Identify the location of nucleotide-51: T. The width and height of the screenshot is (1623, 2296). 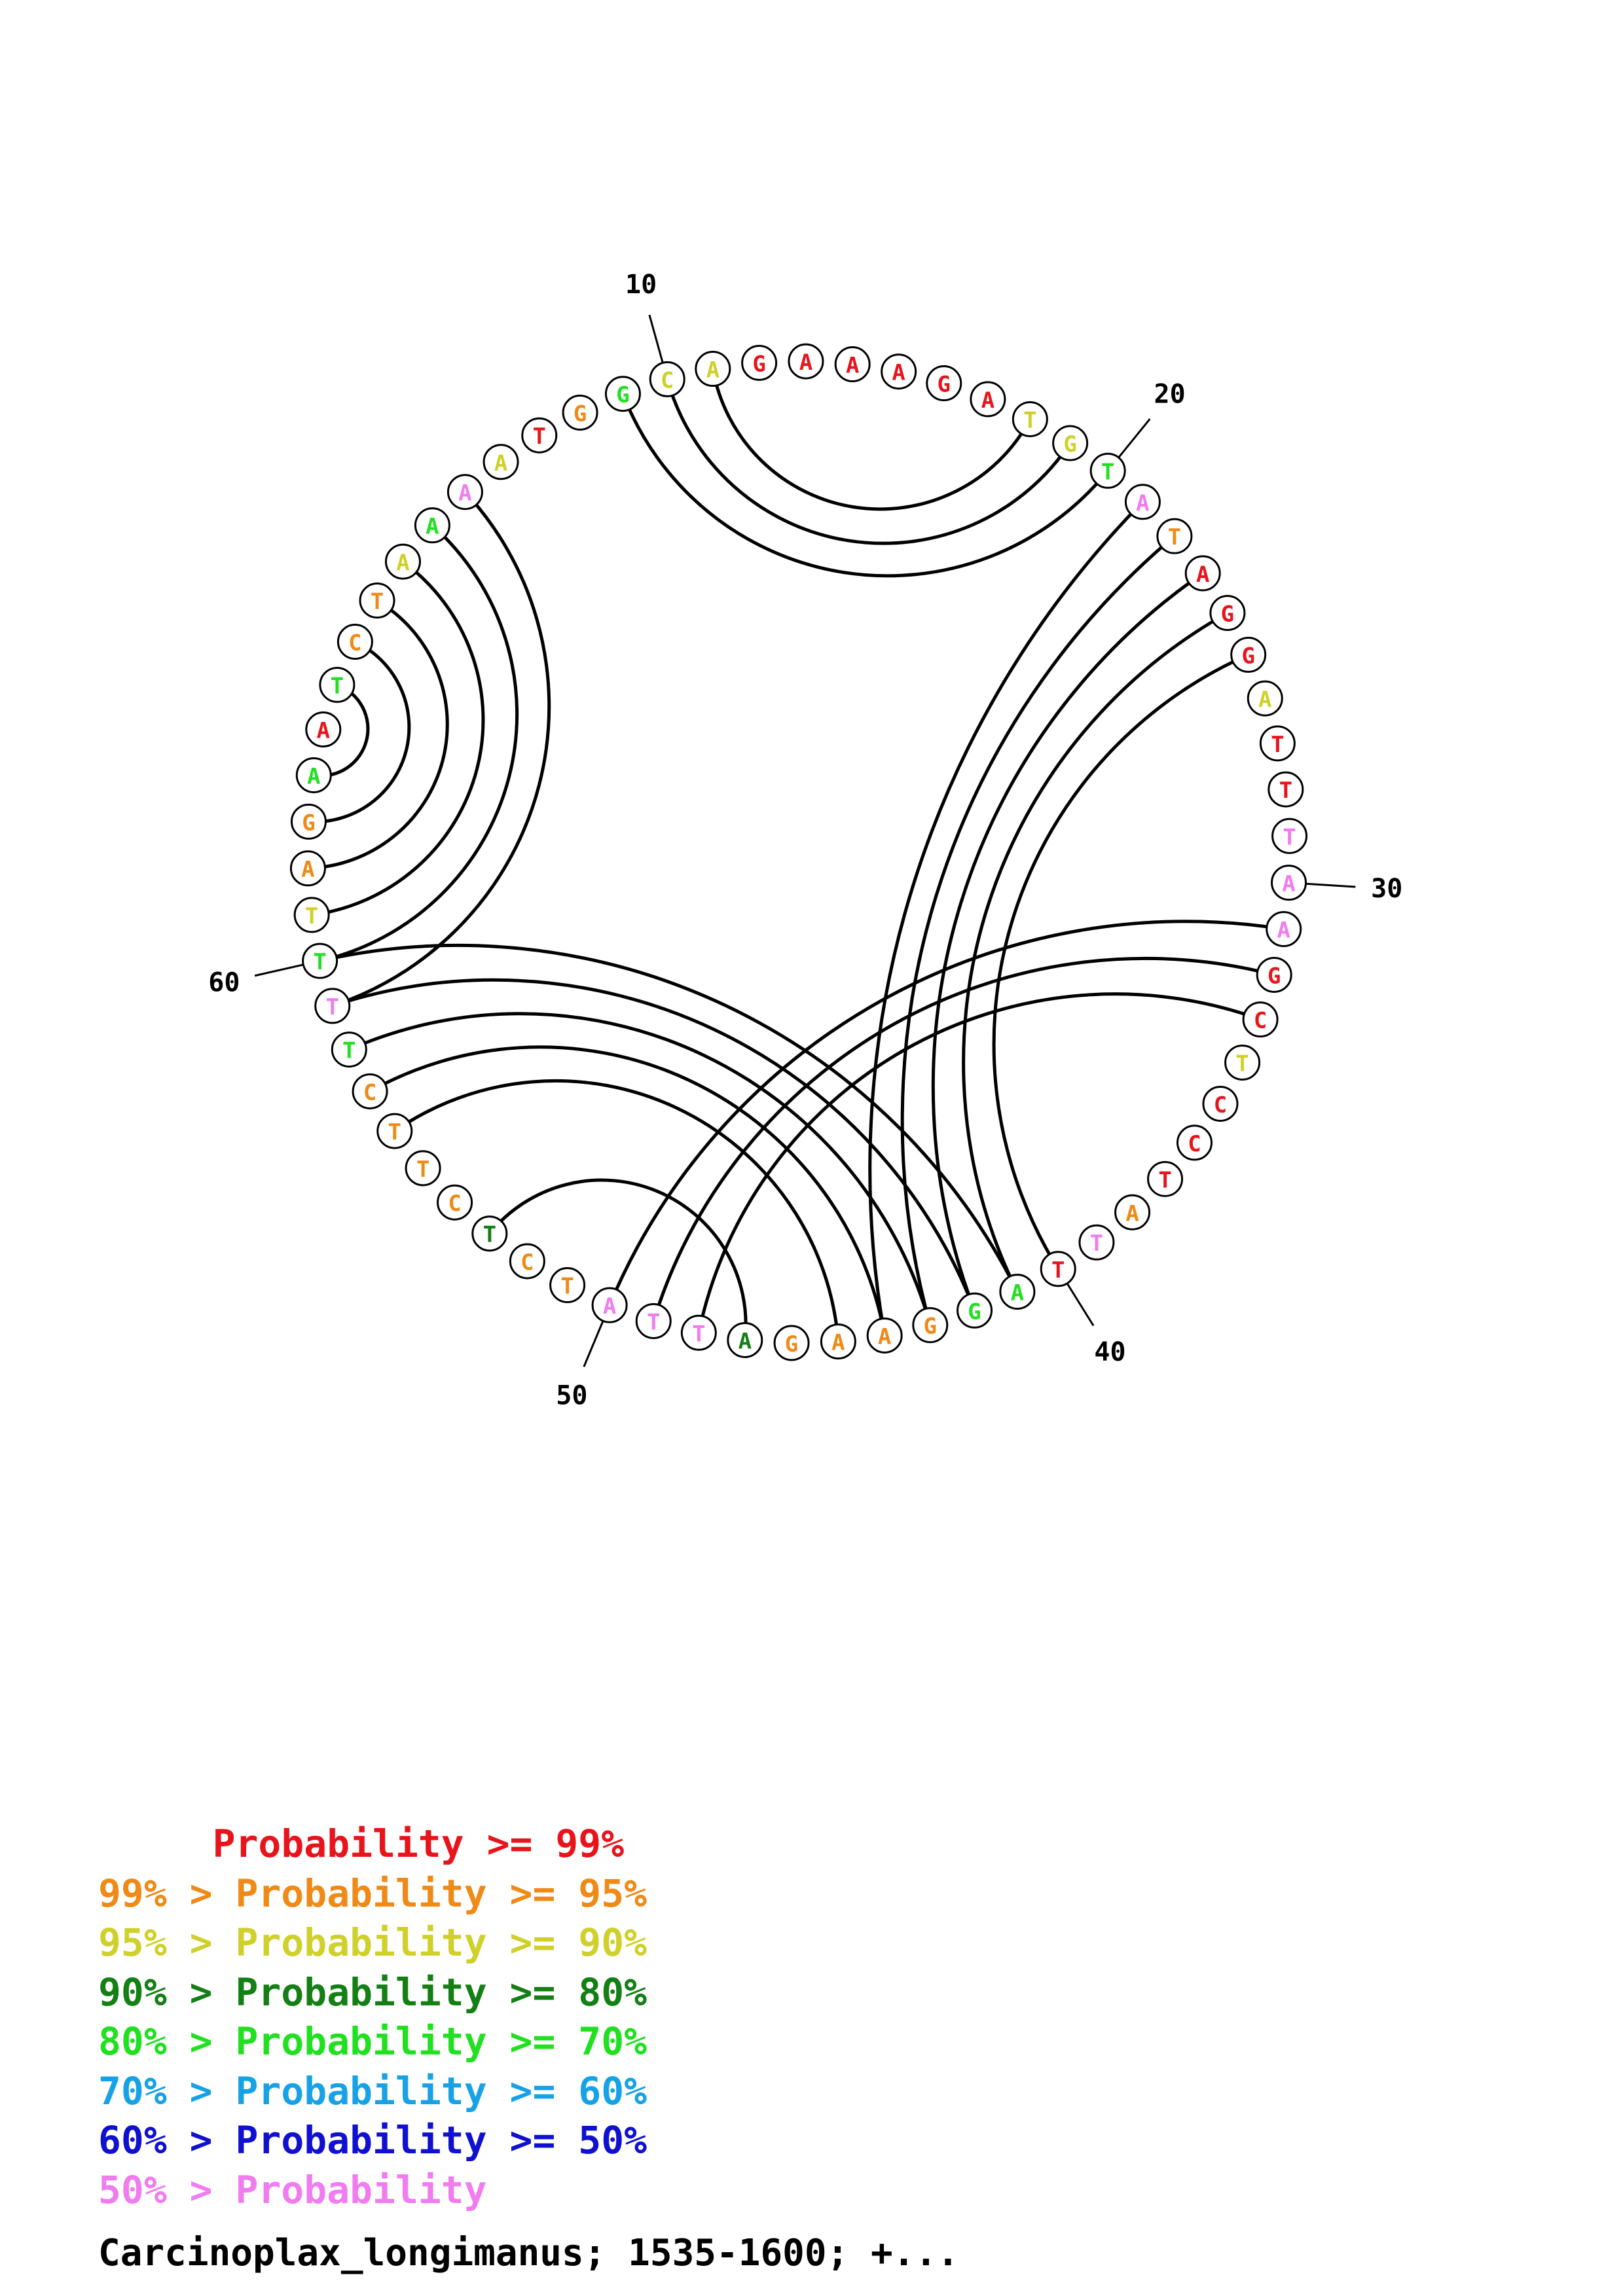
(423, 1168).